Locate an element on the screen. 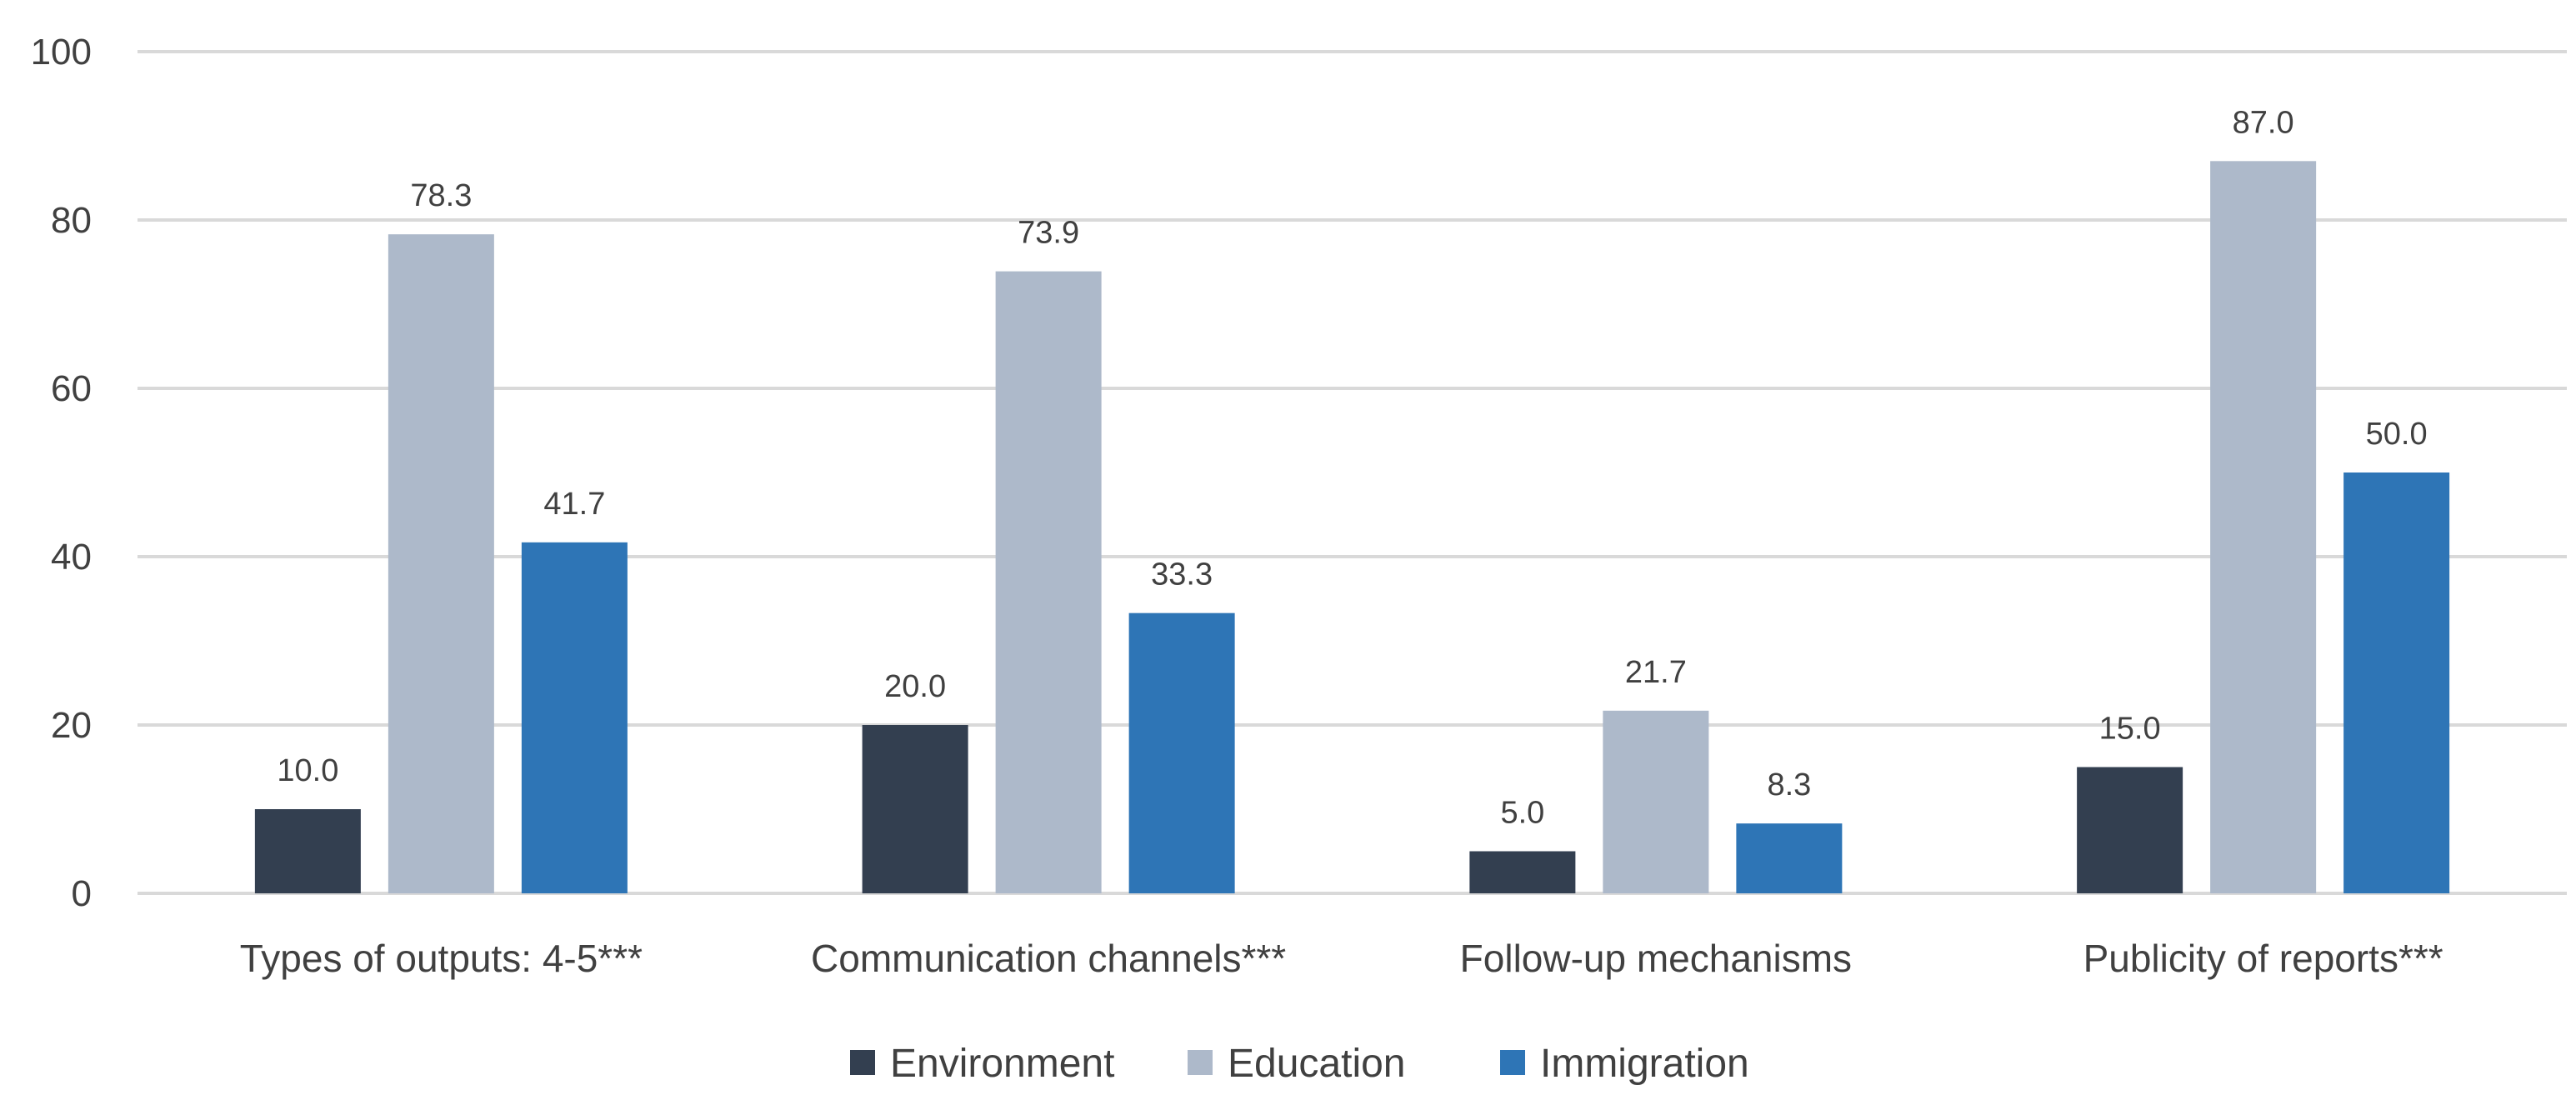 The image size is (2576, 1105). x-tick-label: Follow-up mechanisms is located at coordinates (1656, 959).